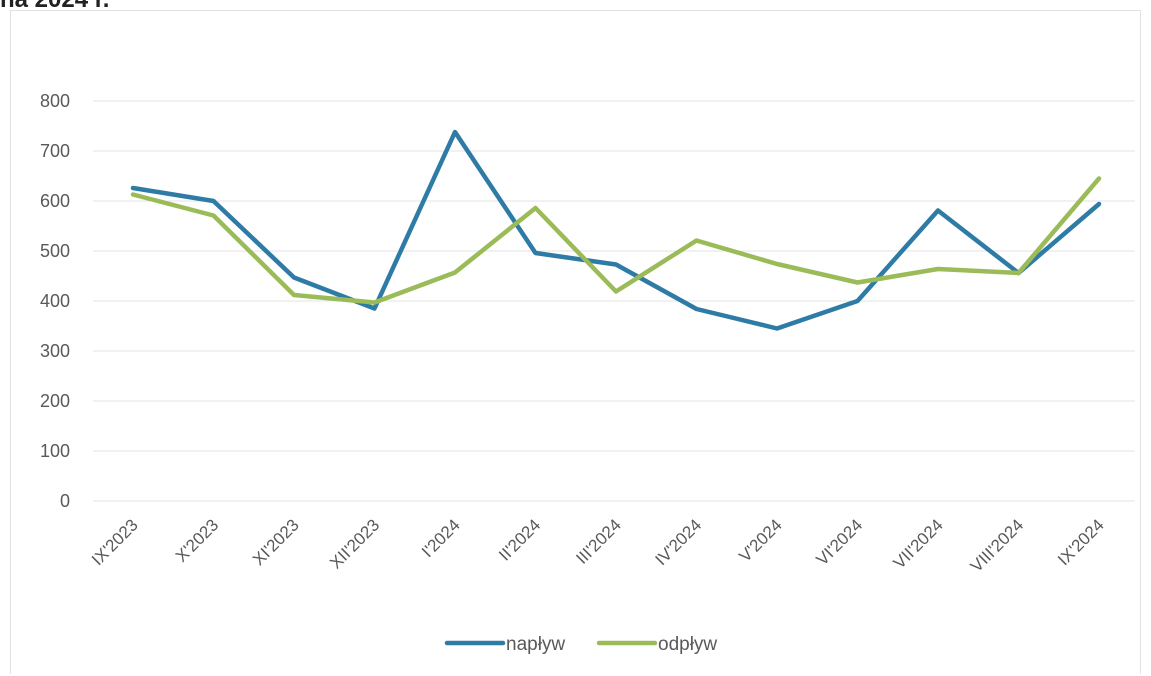  What do you see at coordinates (918, 543) in the screenshot?
I see `x-tick-label-10: VII'2024` at bounding box center [918, 543].